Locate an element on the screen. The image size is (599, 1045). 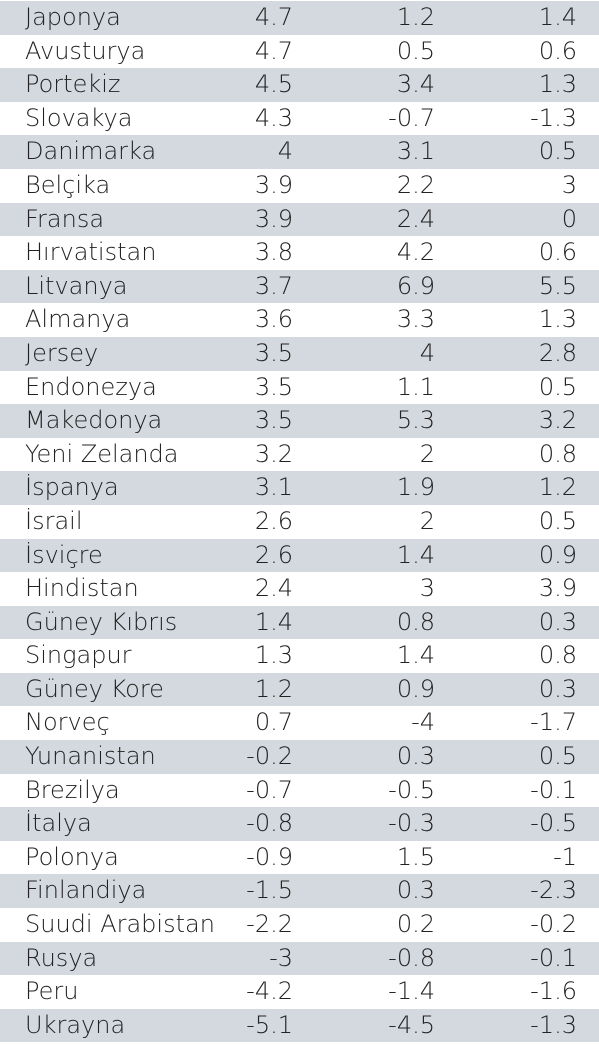
value-cell-2: 0.8 is located at coordinates (415, 621).